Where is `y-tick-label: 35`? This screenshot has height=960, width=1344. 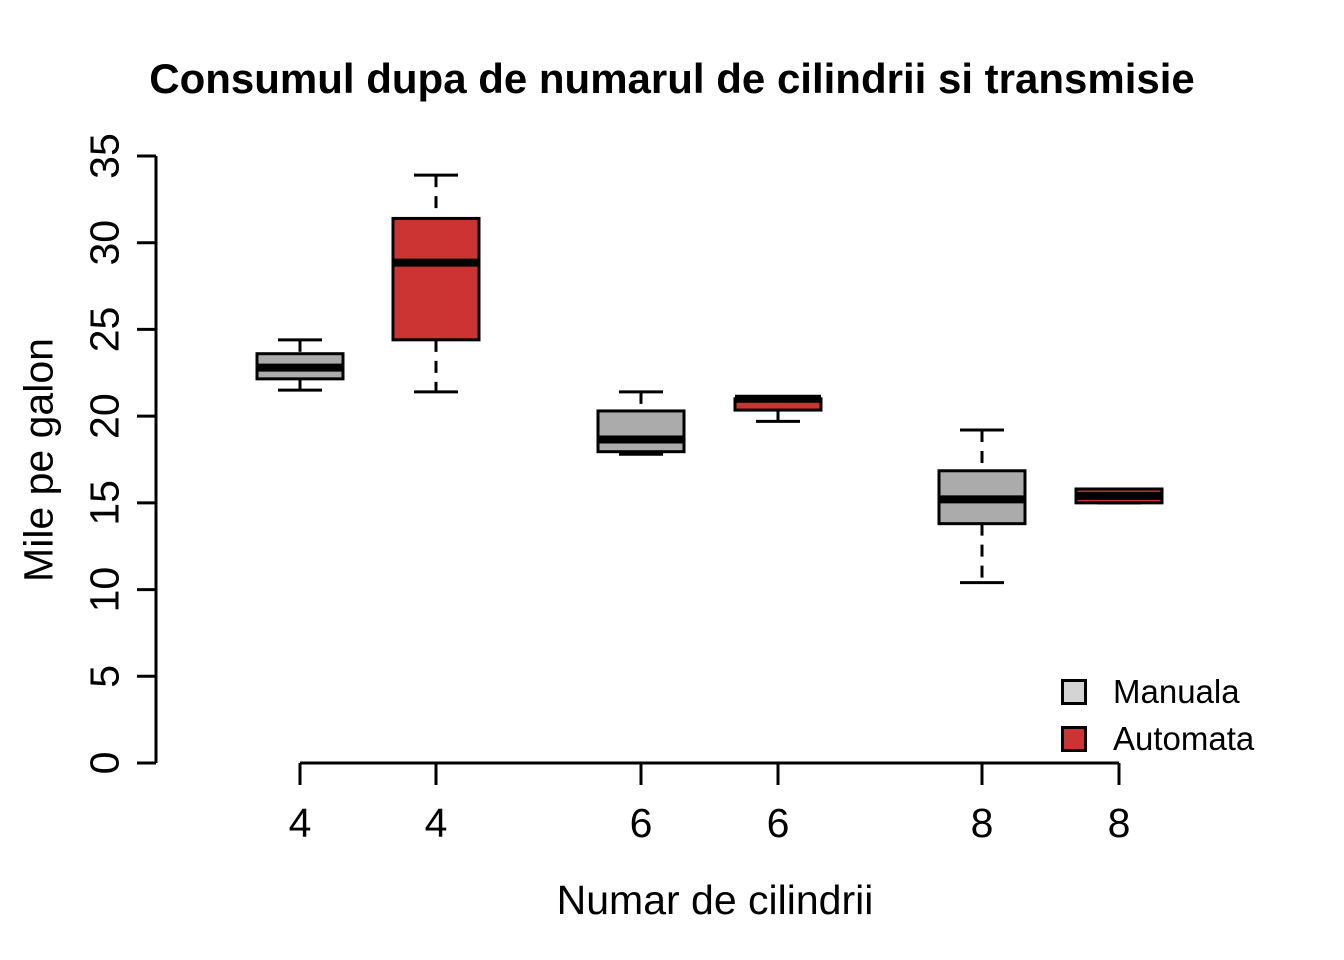 y-tick-label: 35 is located at coordinates (104, 156).